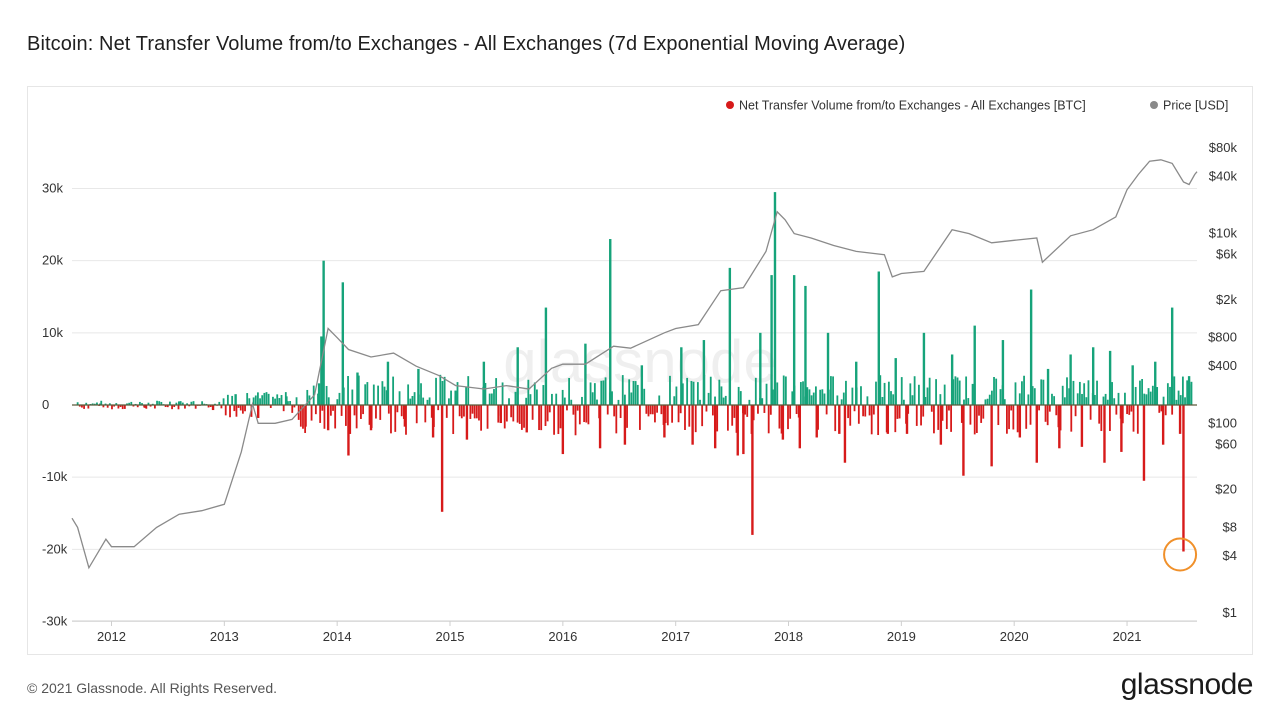  What do you see at coordinates (1222, 365) in the screenshot?
I see `y2-tick-label-6: $400` at bounding box center [1222, 365].